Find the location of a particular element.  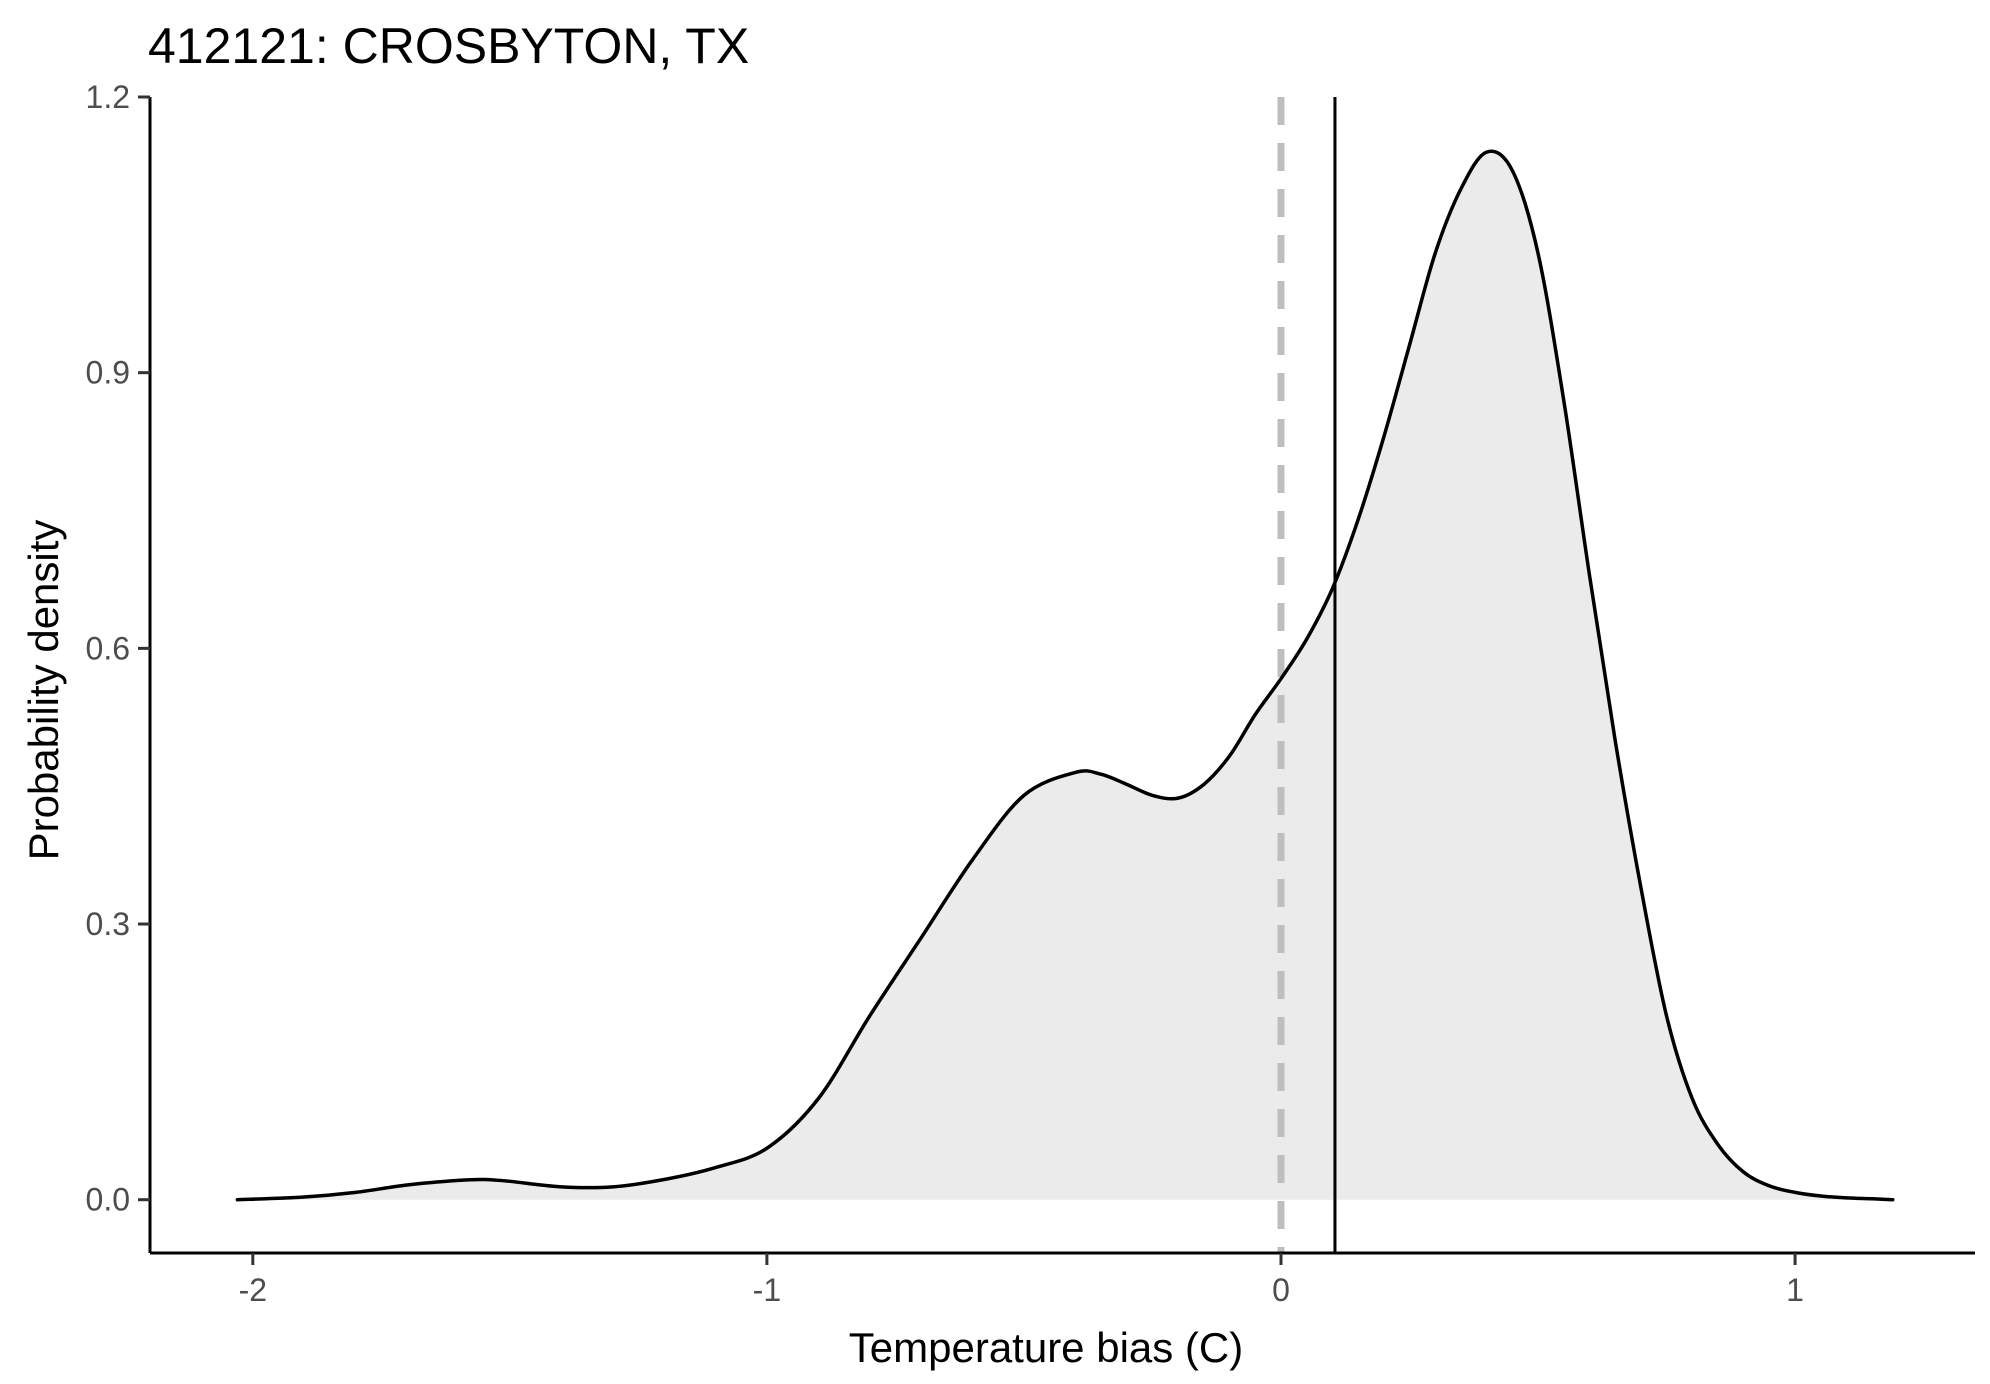

x-axis-ticks: -2 -1 0 1 is located at coordinates (1021, 1280).